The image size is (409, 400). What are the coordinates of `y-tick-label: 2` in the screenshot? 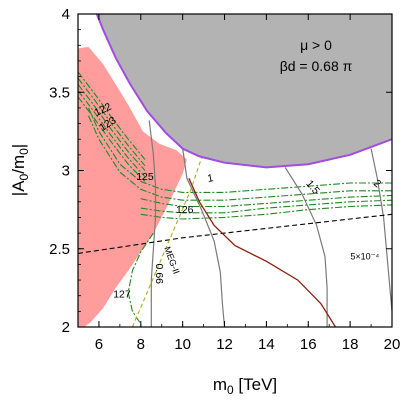 It's located at (66, 327).